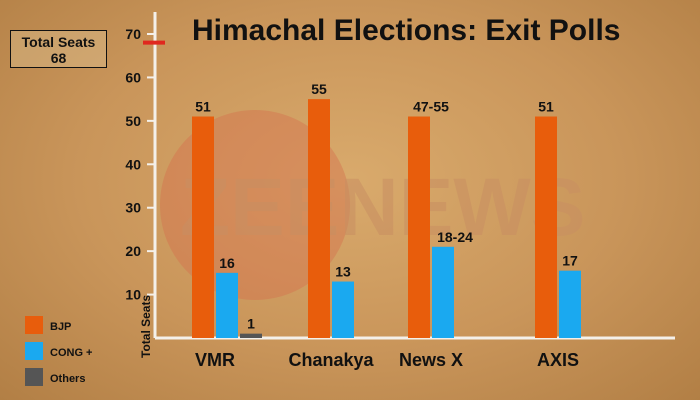  Describe the element at coordinates (382, 207) in the screenshot. I see `watermark-text: ZEENEWS` at that location.